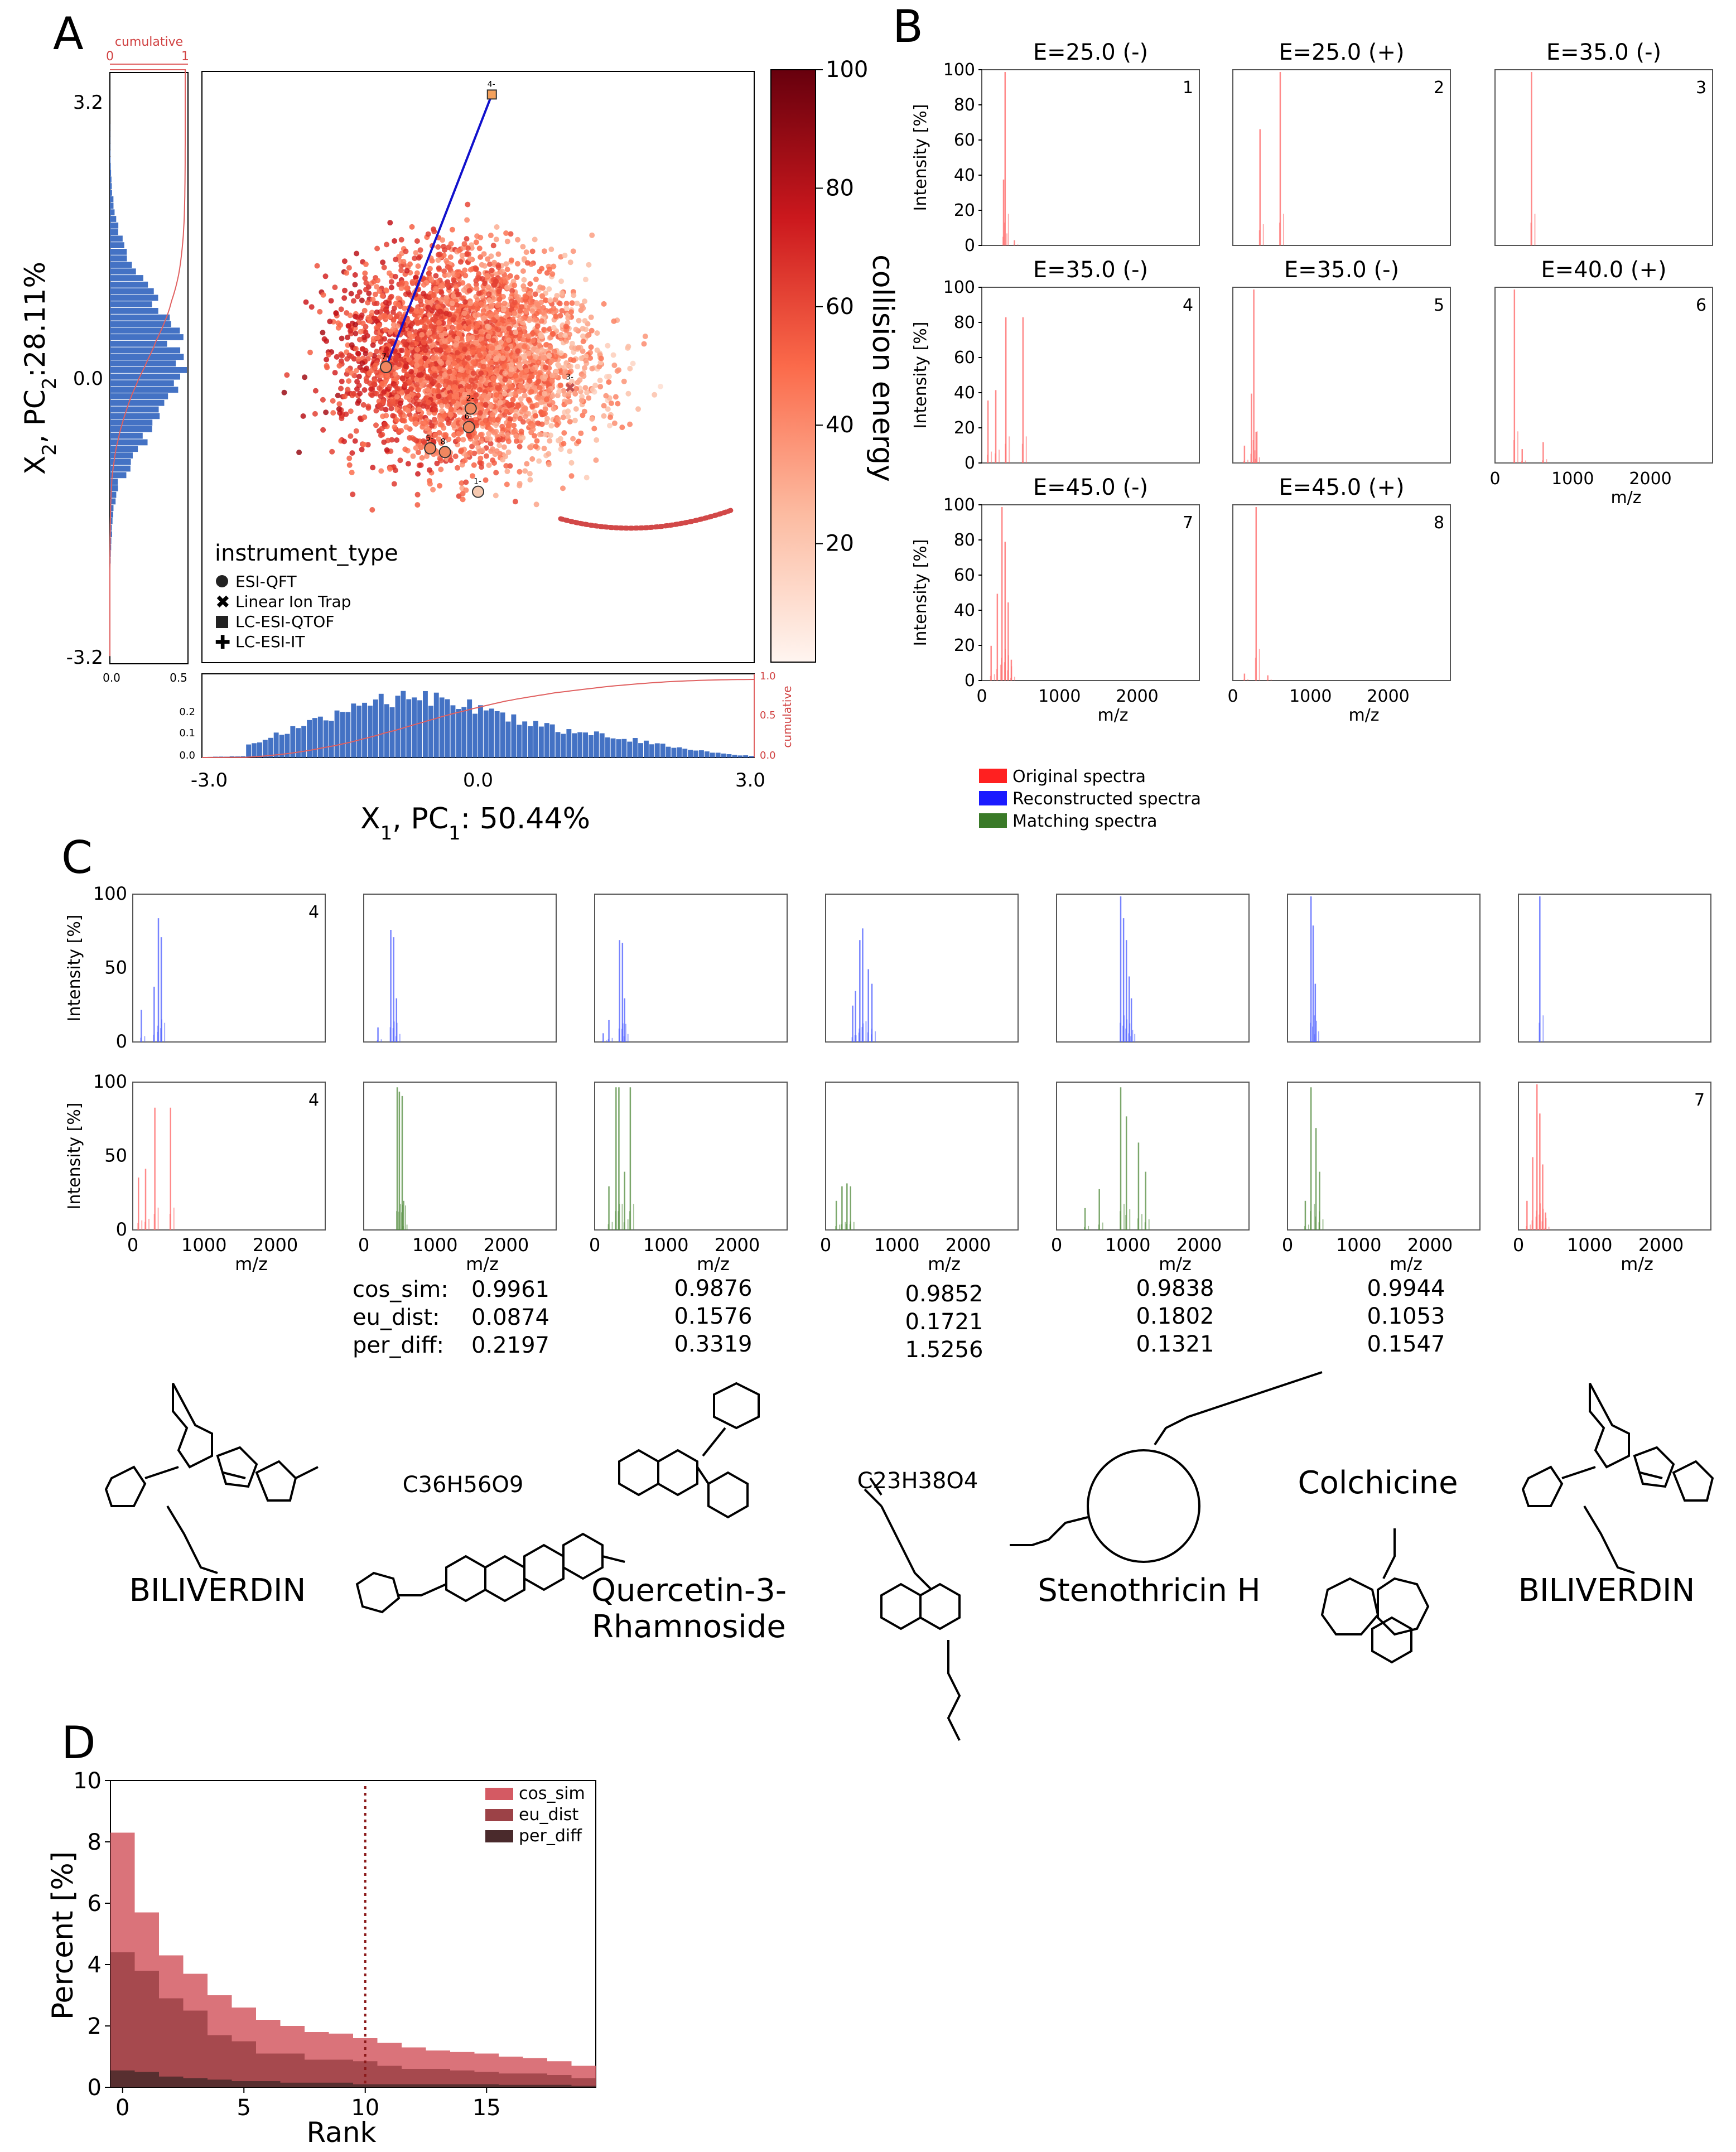 Image resolution: width=1736 pixels, height=2152 pixels. I want to click on panel-d-bars, so click(353, 1959).